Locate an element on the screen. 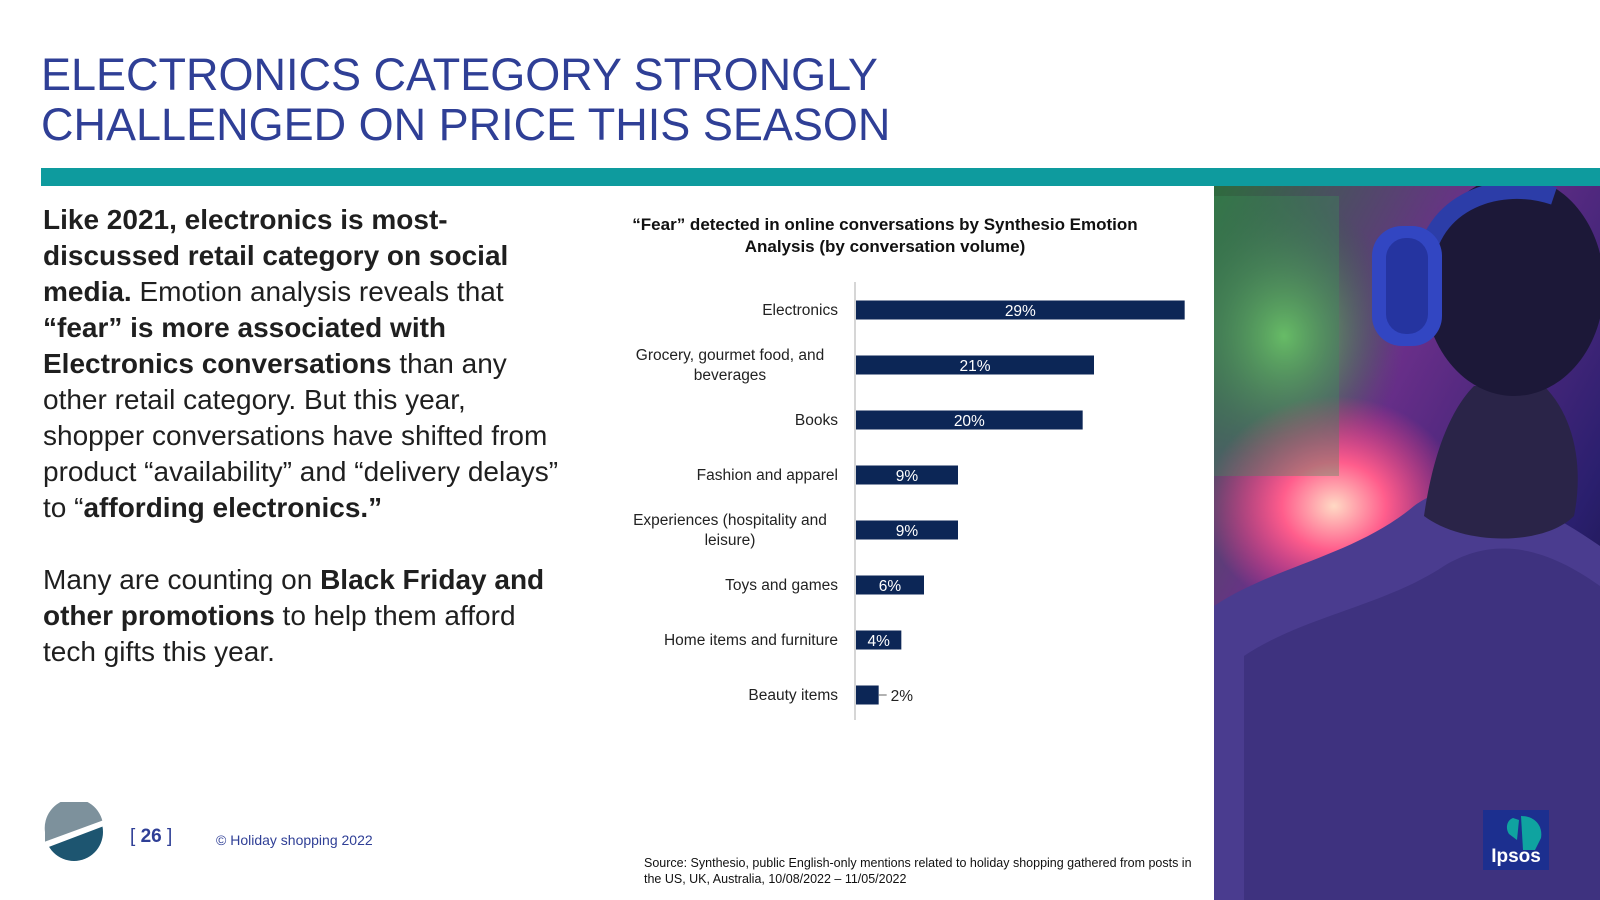  category-label: Home items and furniture is located at coordinates (751, 640).